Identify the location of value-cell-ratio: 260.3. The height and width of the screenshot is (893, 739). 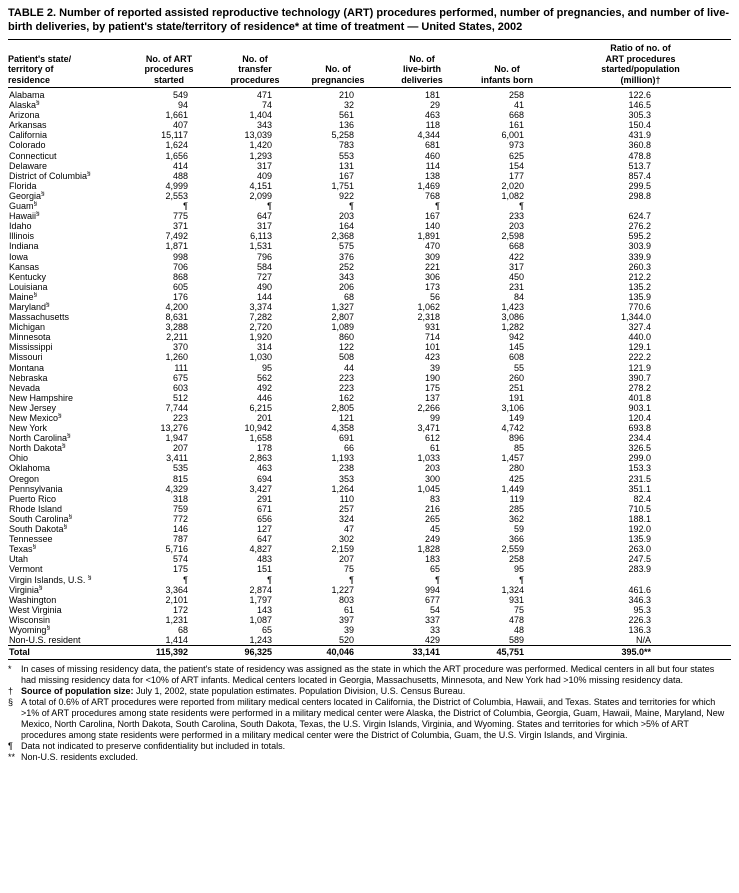
(639, 266).